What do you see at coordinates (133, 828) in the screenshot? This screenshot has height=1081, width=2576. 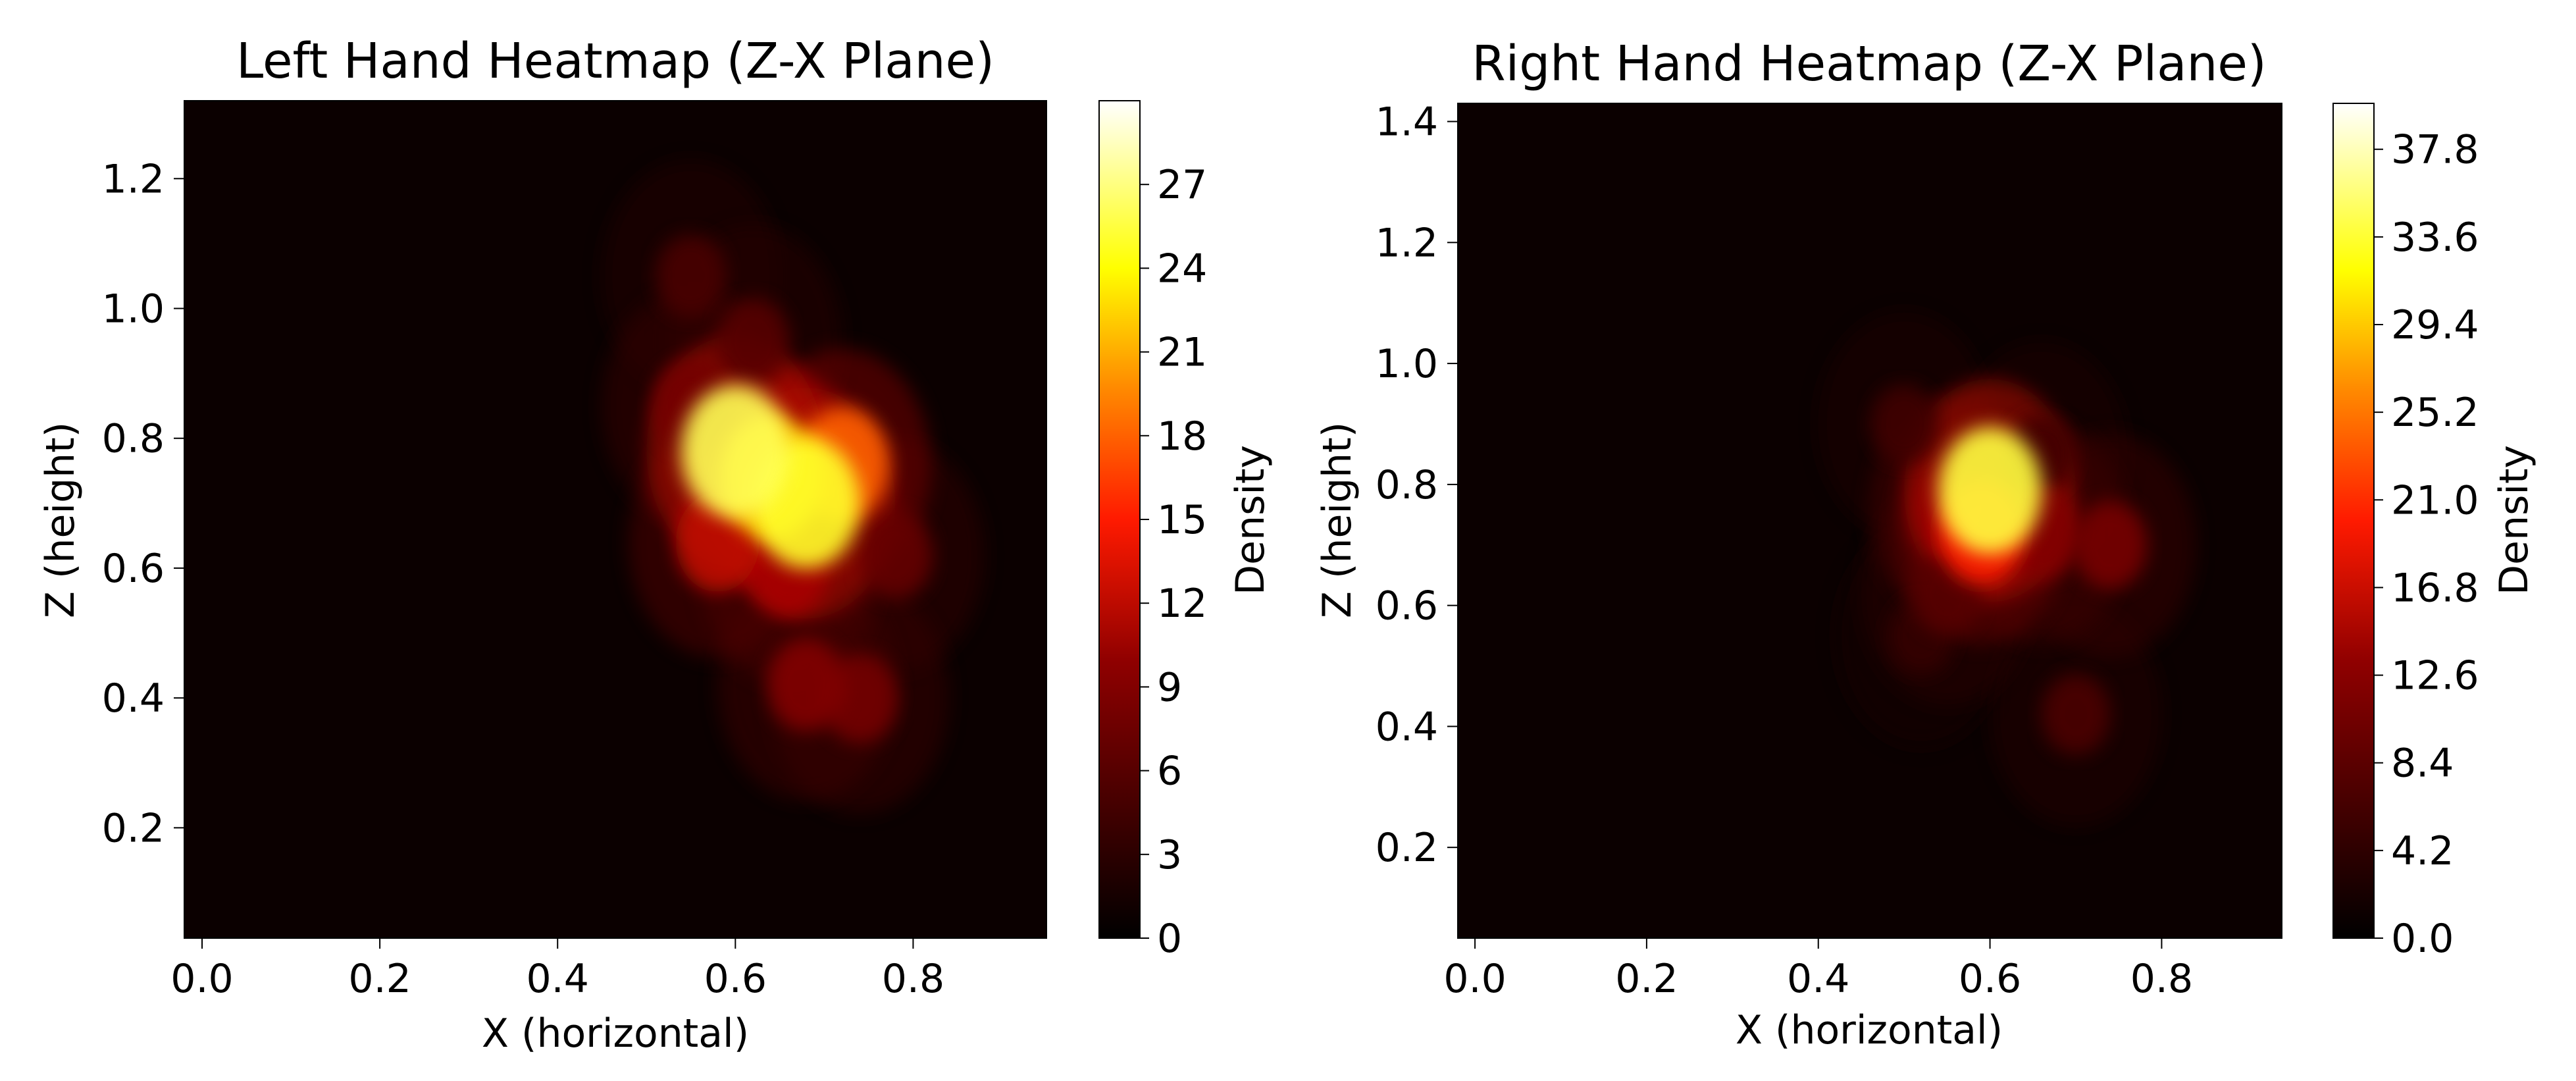 I see `left-y-tick-label: 0.2` at bounding box center [133, 828].